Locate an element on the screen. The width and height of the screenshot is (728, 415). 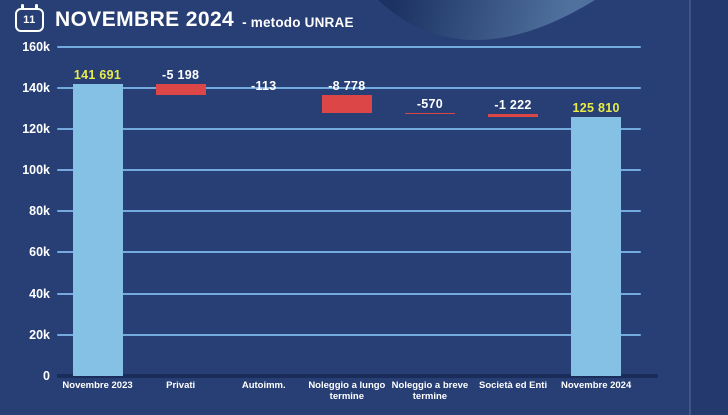
y-axis-tick-label: 100k is located at coordinates (36, 170).